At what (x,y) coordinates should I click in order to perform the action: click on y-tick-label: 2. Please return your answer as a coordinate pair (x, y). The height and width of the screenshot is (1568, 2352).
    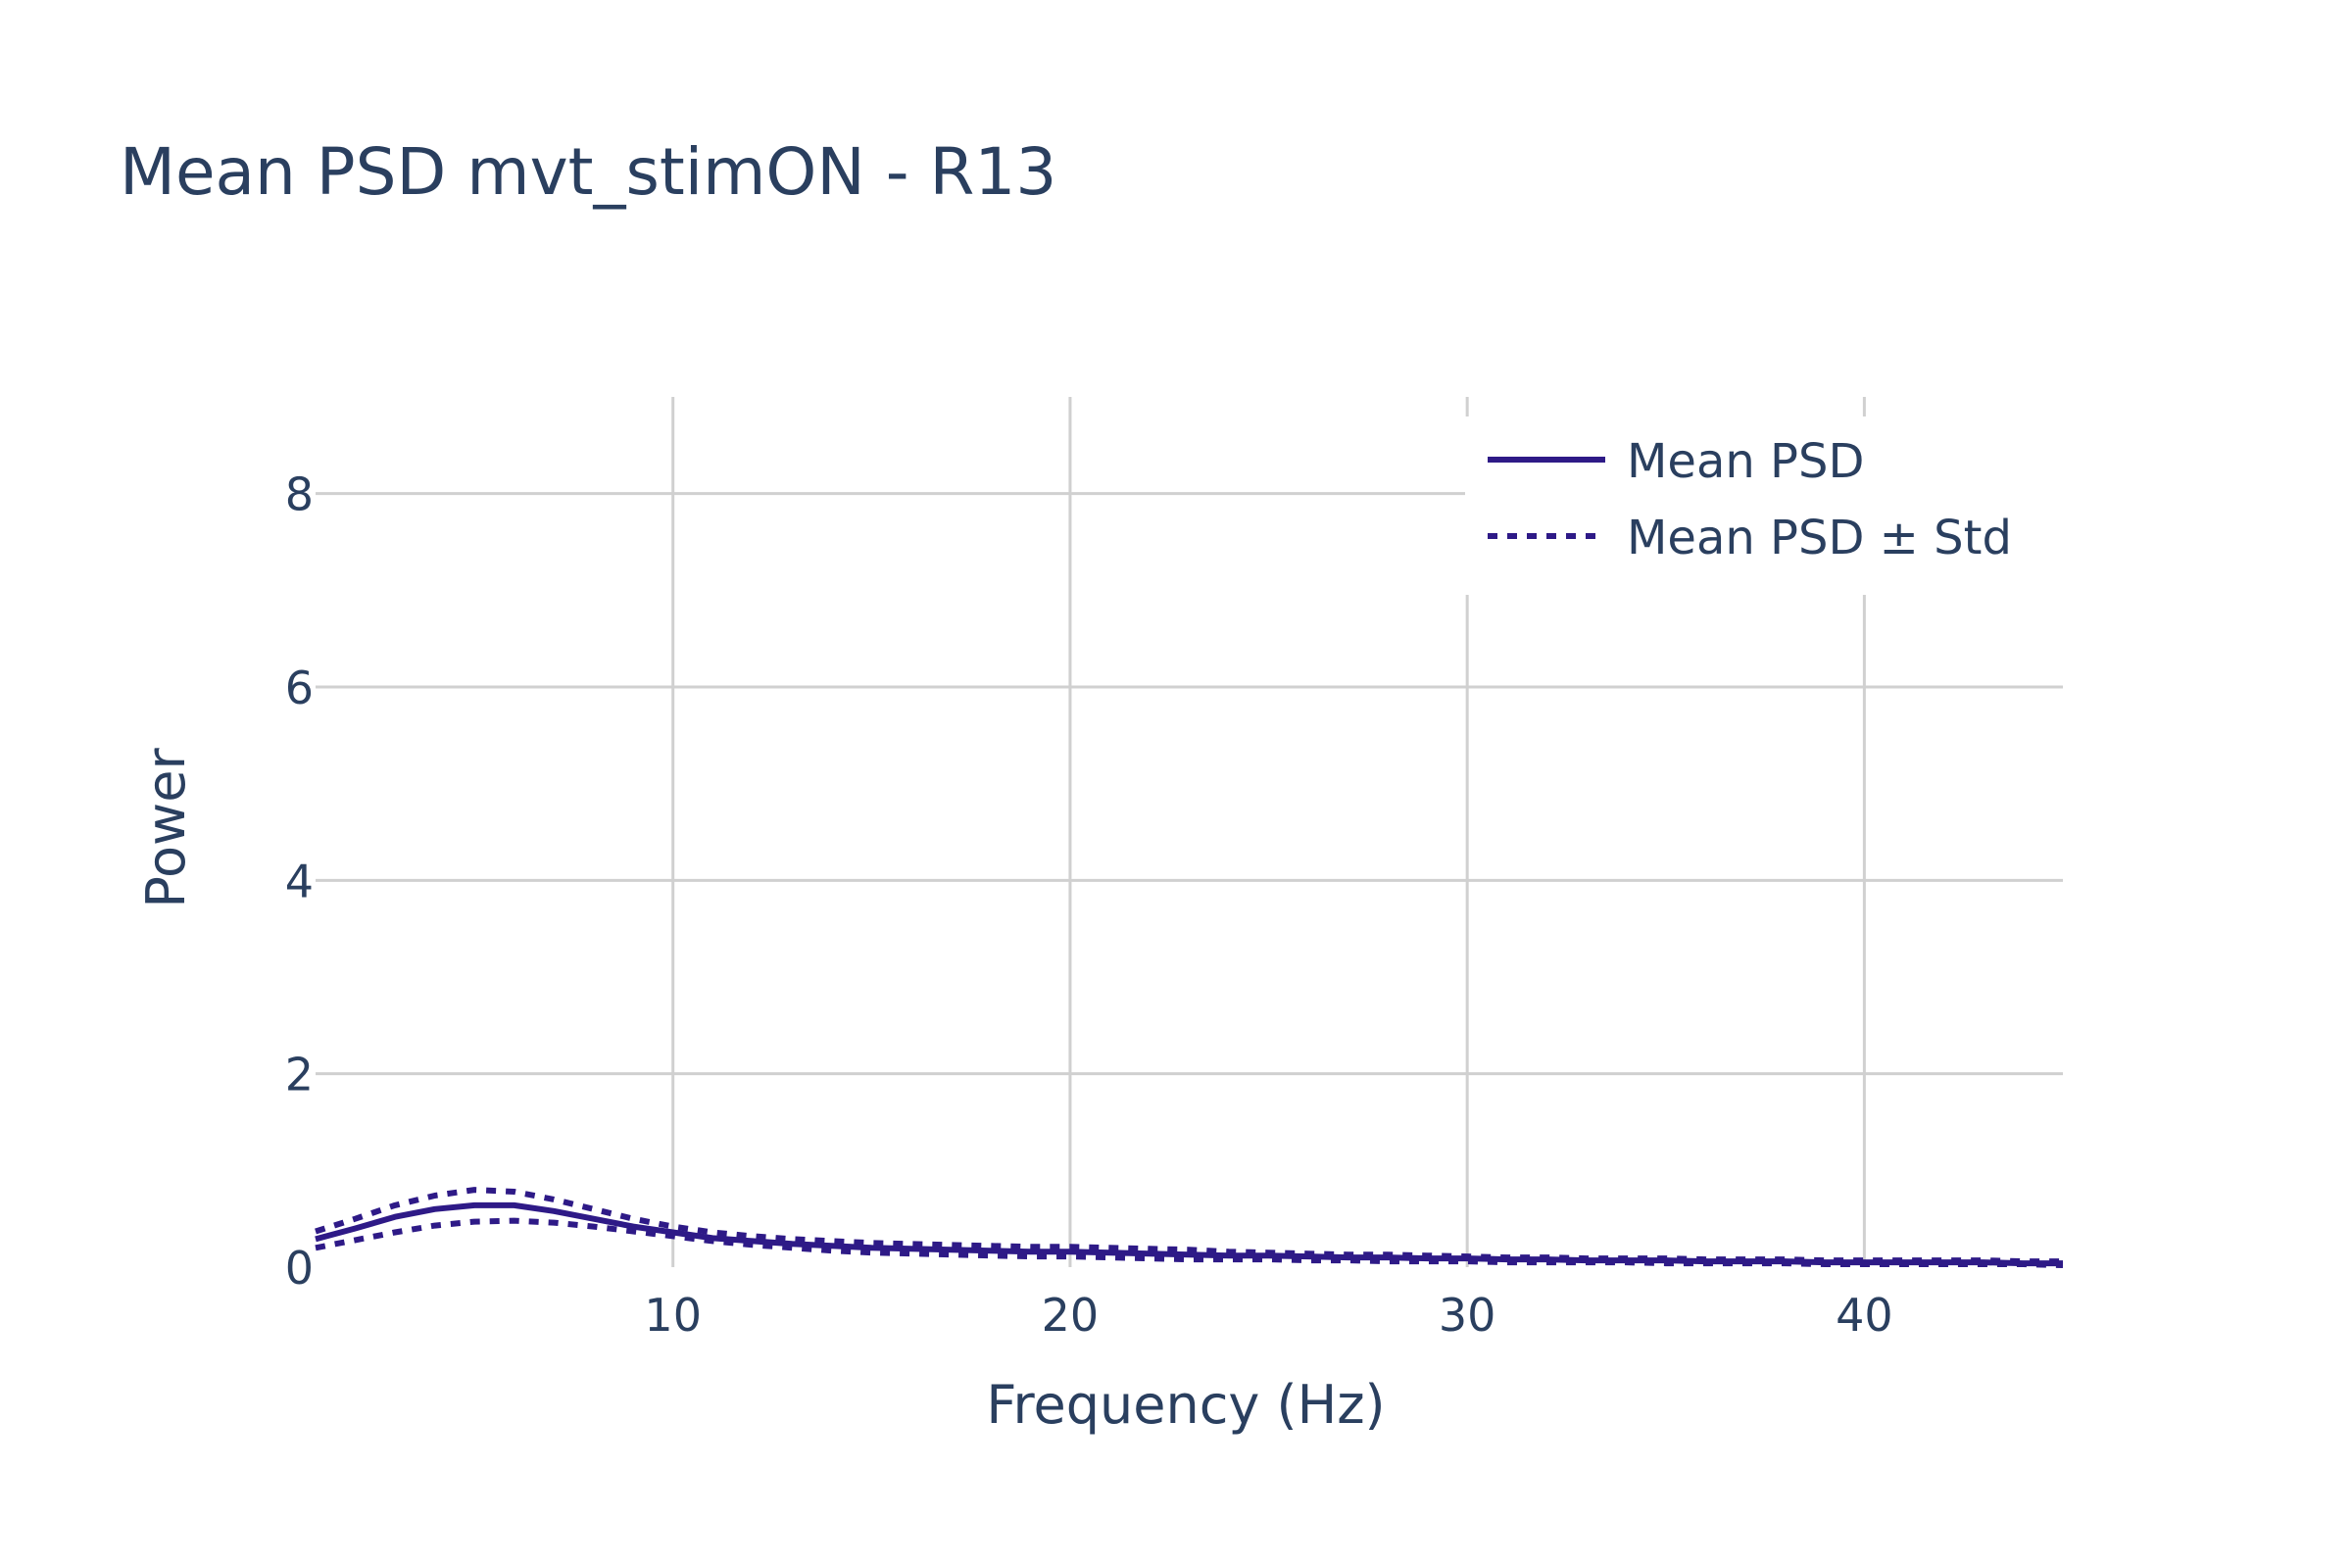
    Looking at the image, I should click on (299, 1075).